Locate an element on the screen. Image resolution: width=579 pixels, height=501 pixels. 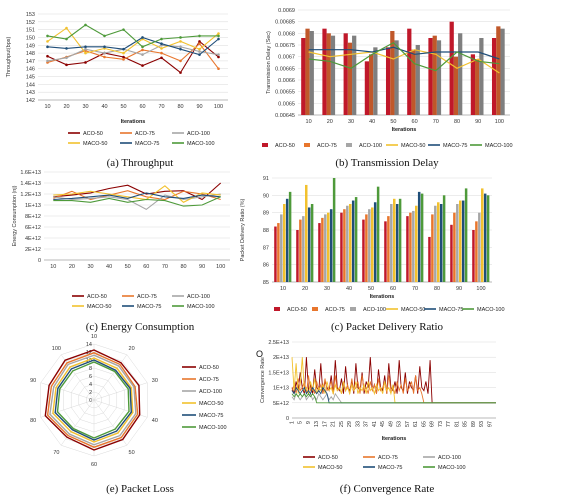
delay-xtick: 20 is located at coordinates (330, 122).